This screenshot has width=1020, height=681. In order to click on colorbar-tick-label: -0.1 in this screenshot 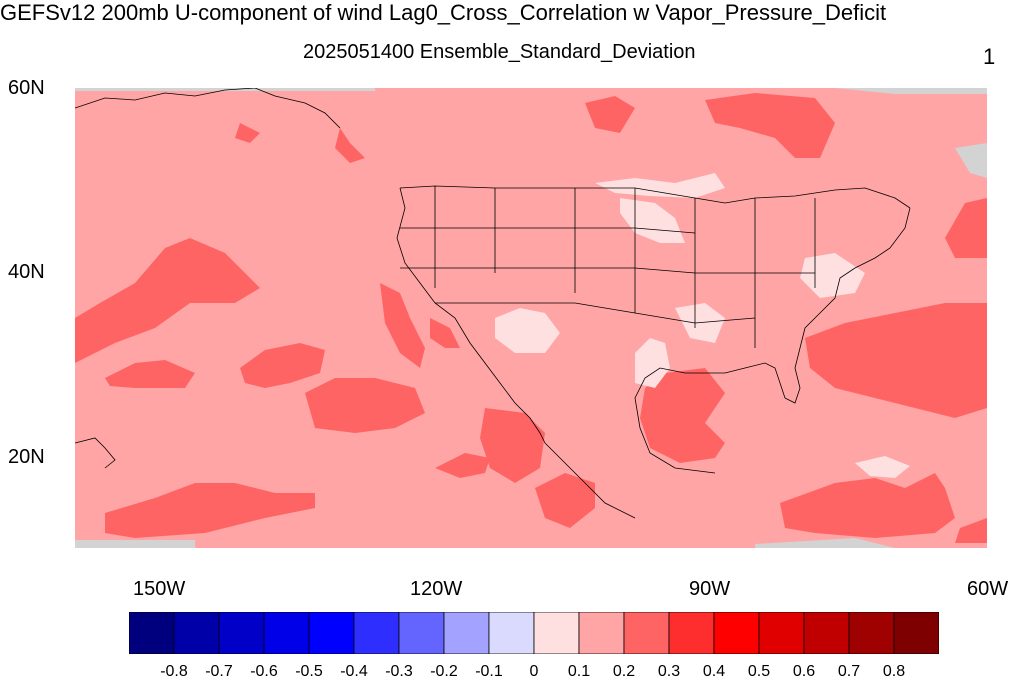, I will do `click(489, 671)`.